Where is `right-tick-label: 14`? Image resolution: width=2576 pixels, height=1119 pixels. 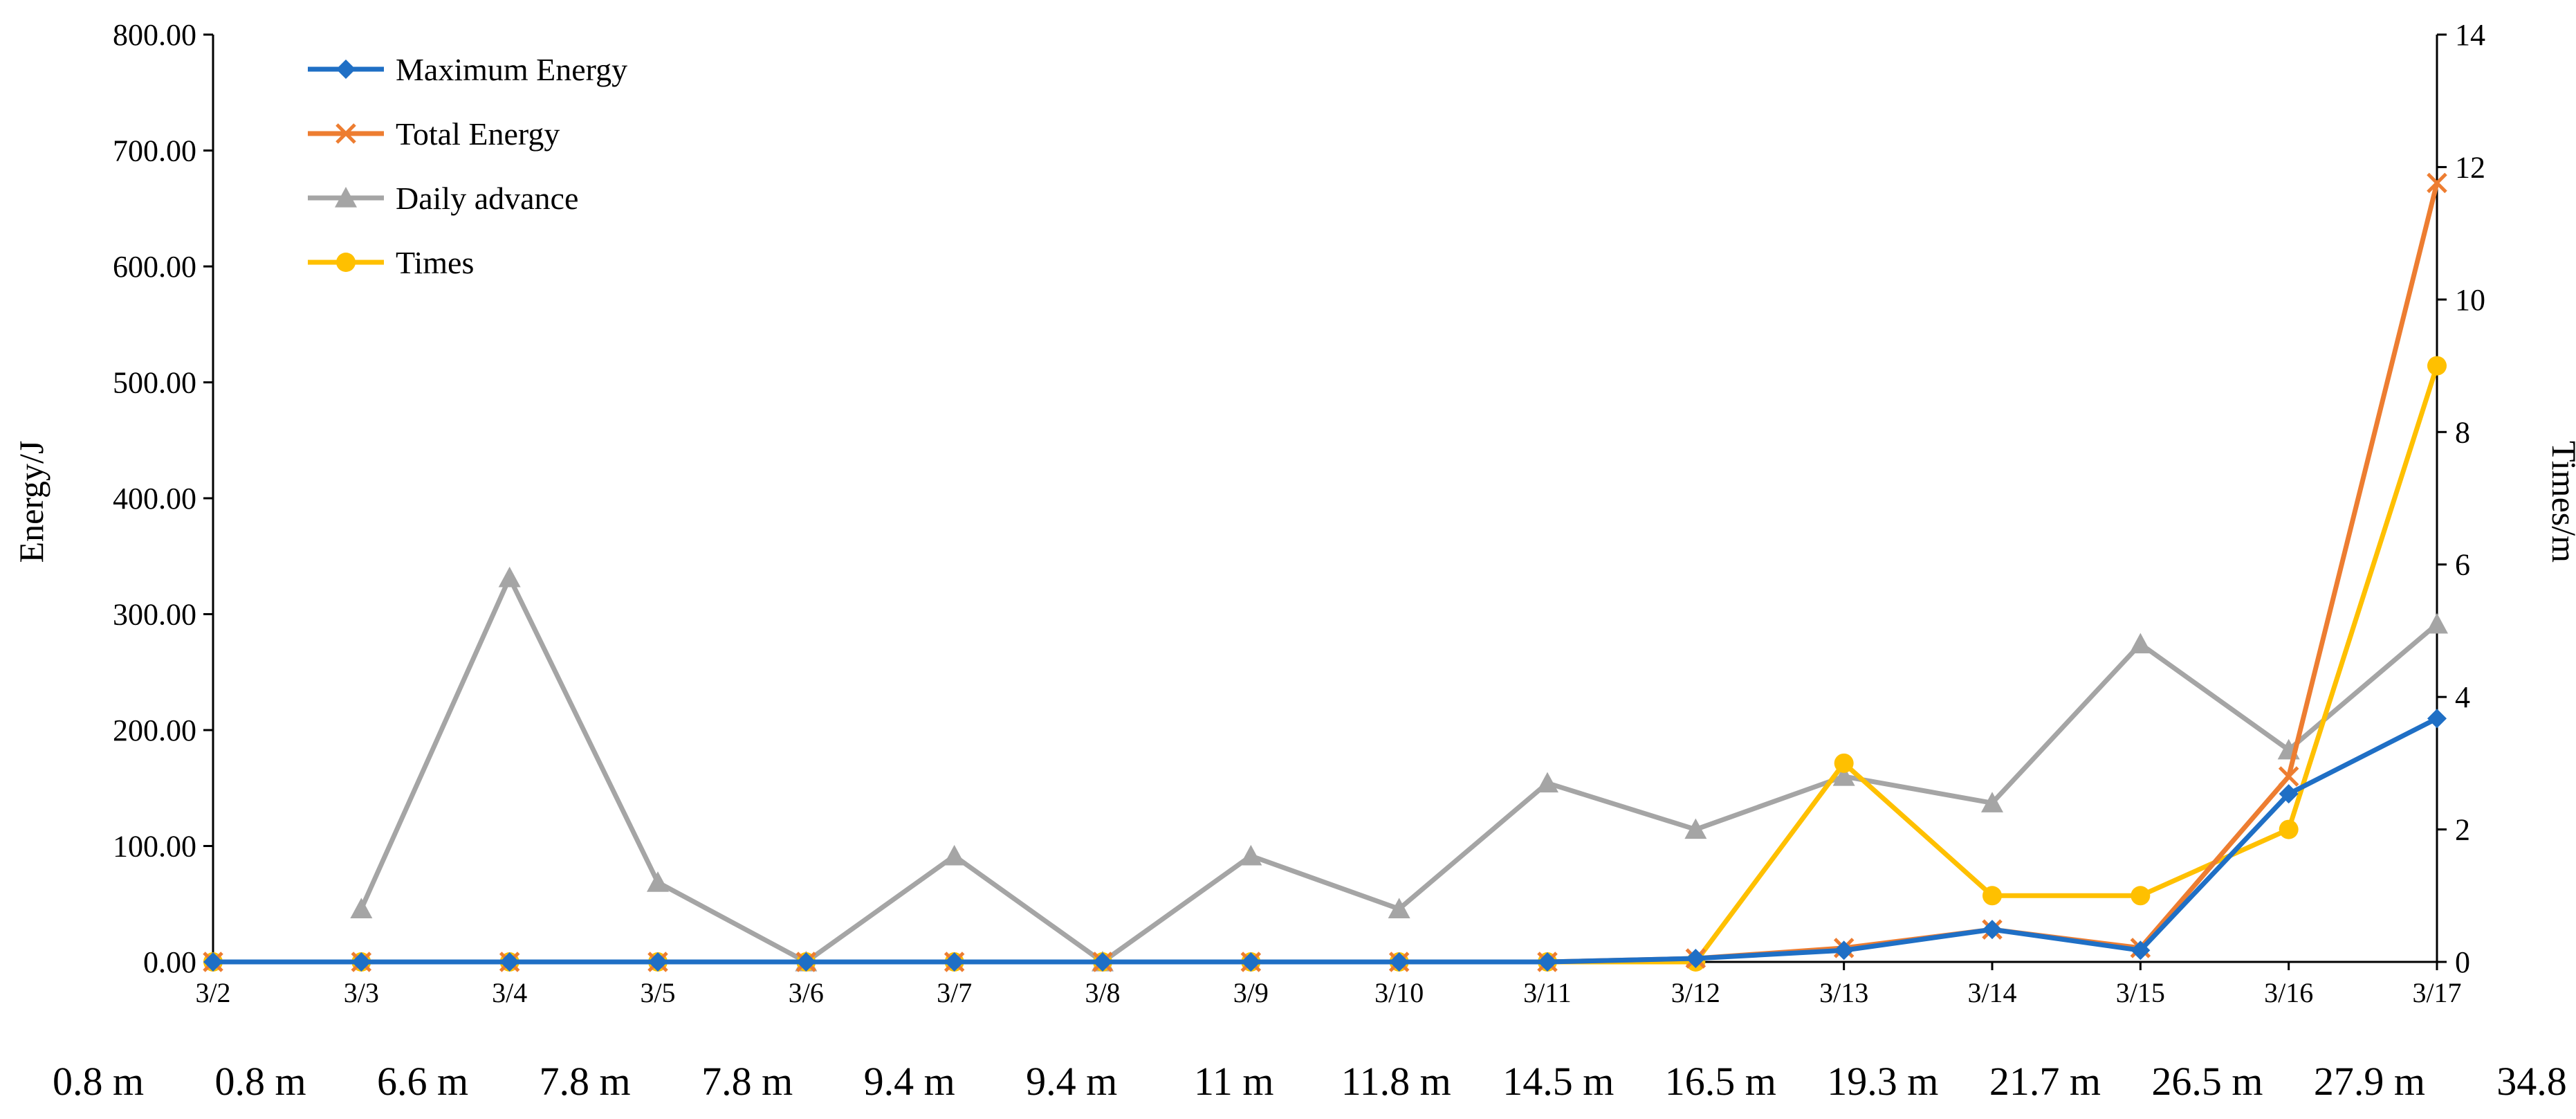
right-tick-label: 14 is located at coordinates (2470, 35).